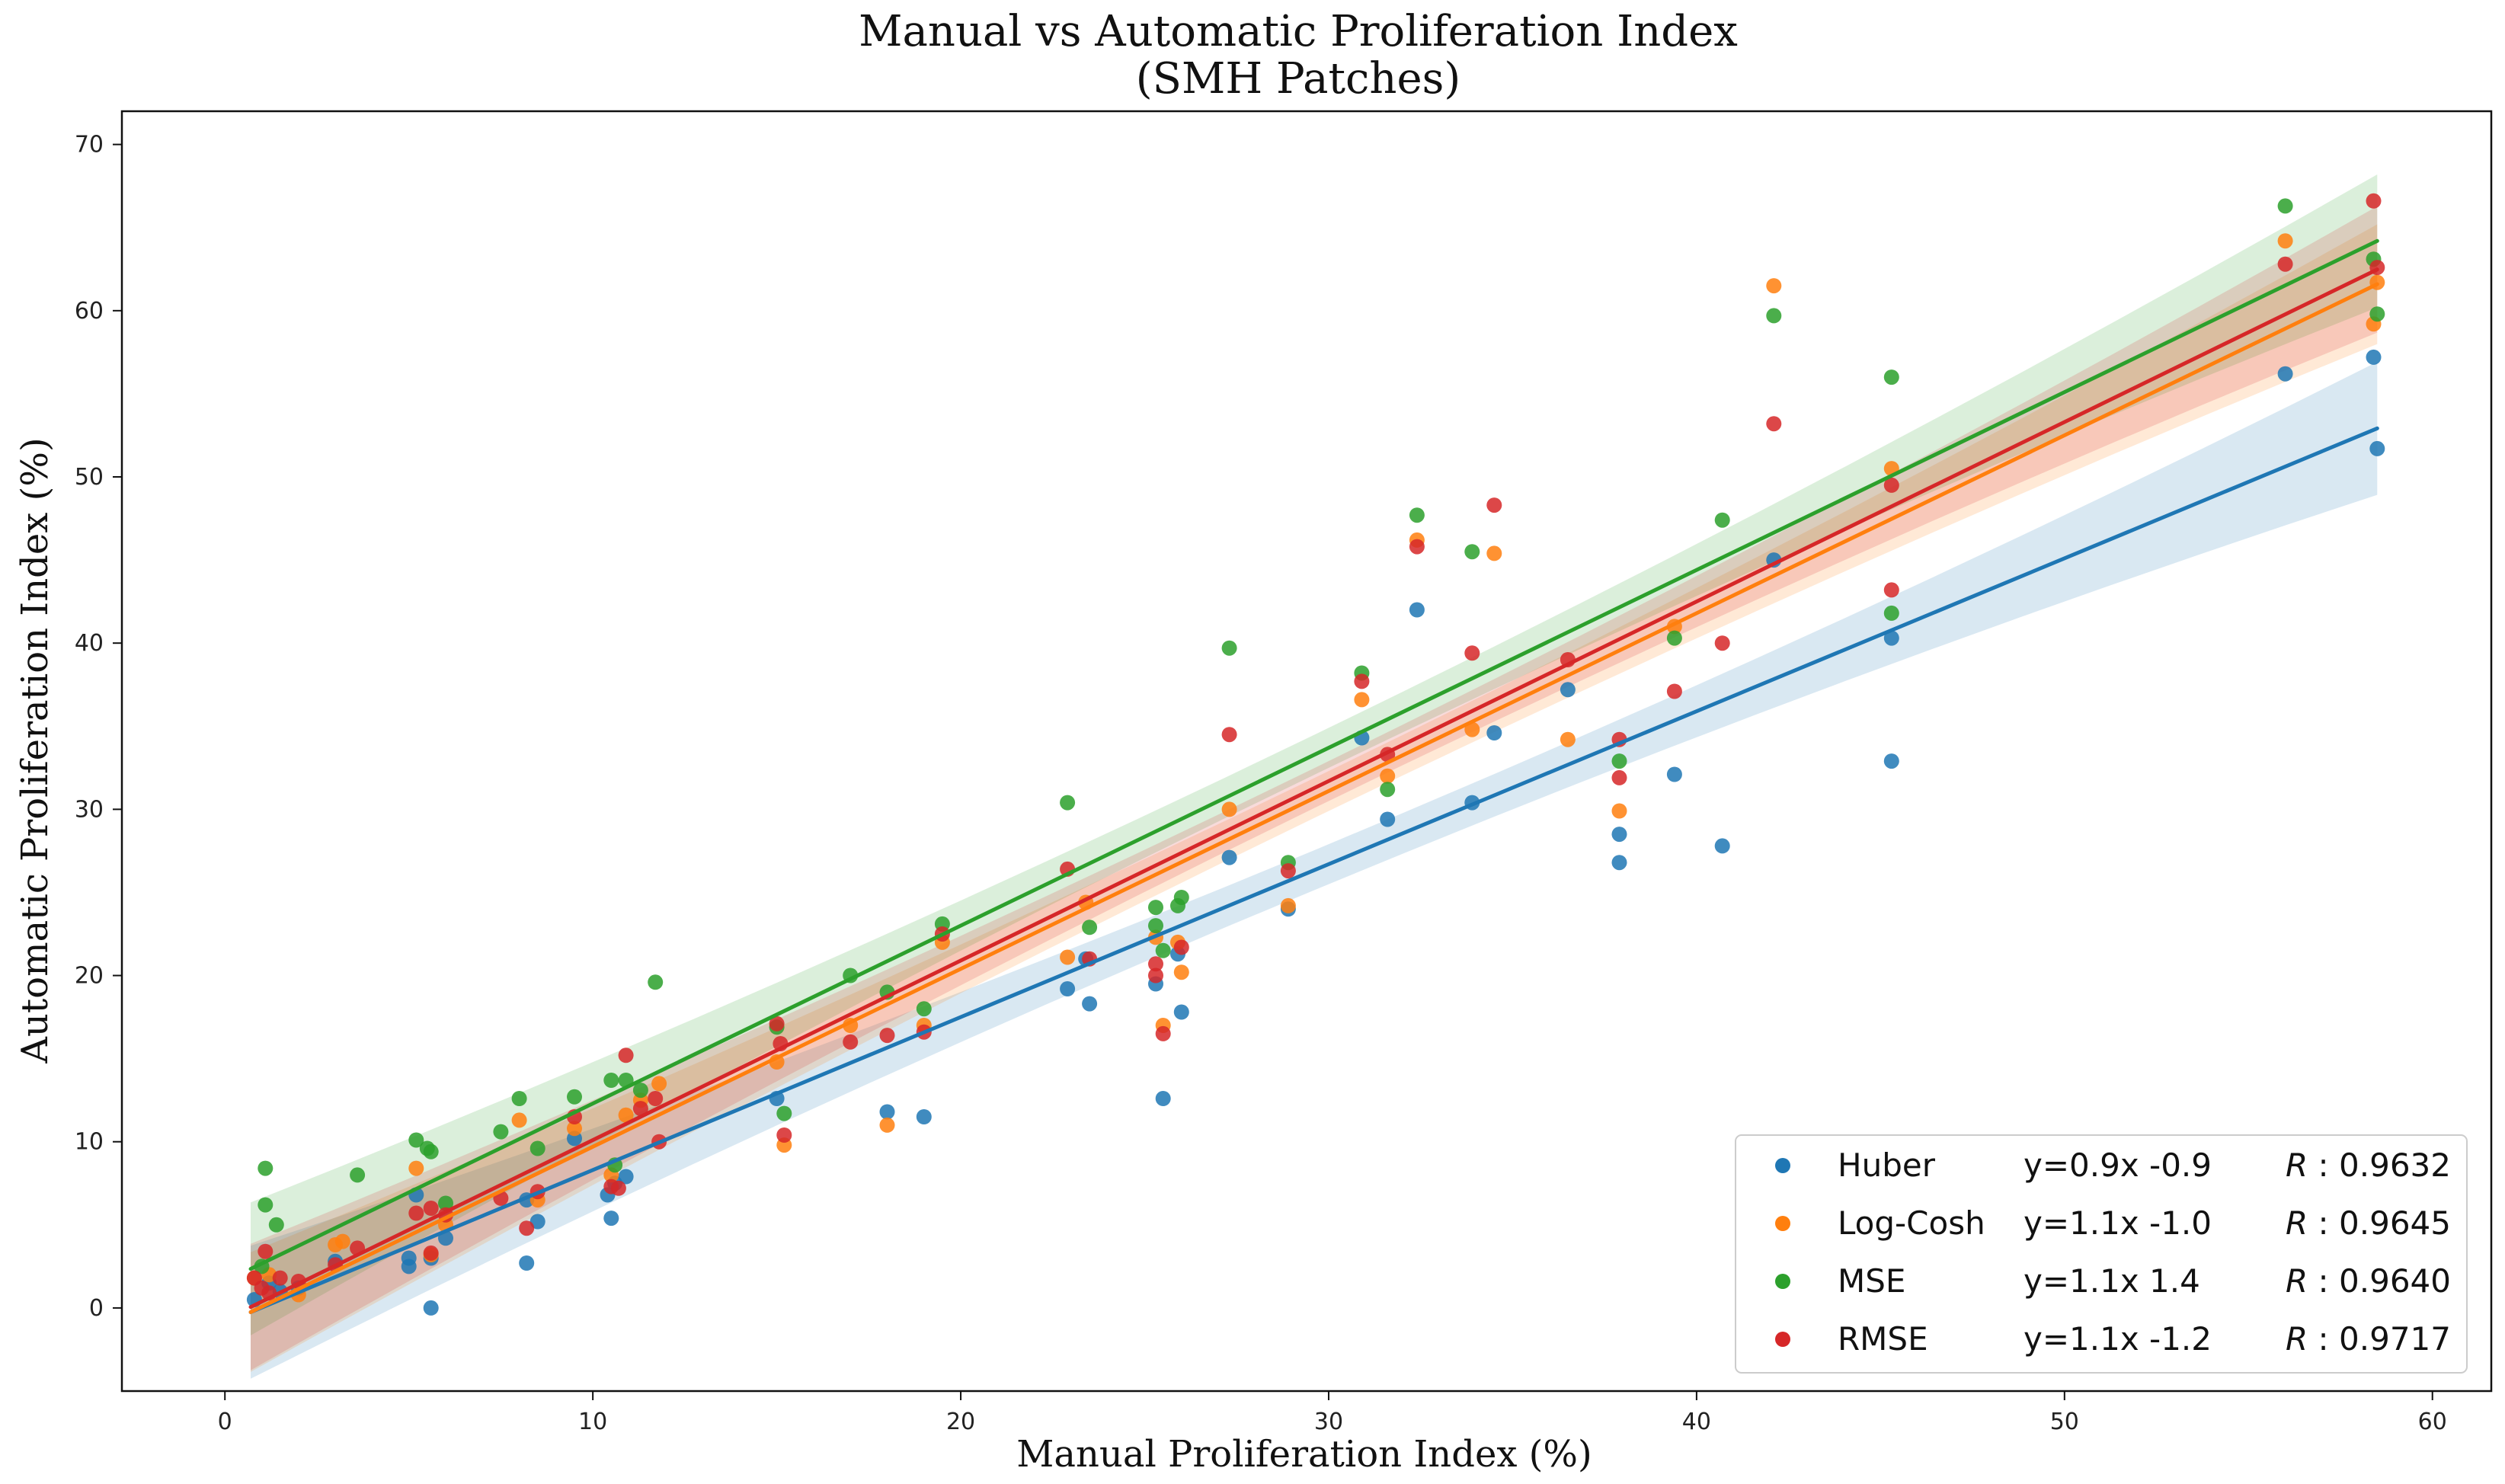 The height and width of the screenshot is (1484, 2505). I want to click on y-axis-label: Automatic Proliferation Index (%), so click(35, 750).